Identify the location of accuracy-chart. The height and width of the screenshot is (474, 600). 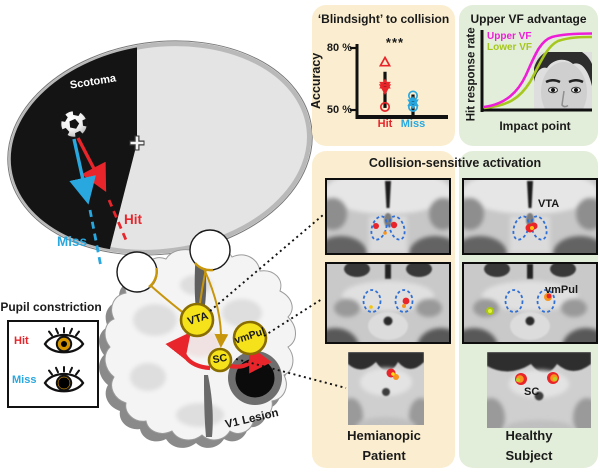
(399, 81).